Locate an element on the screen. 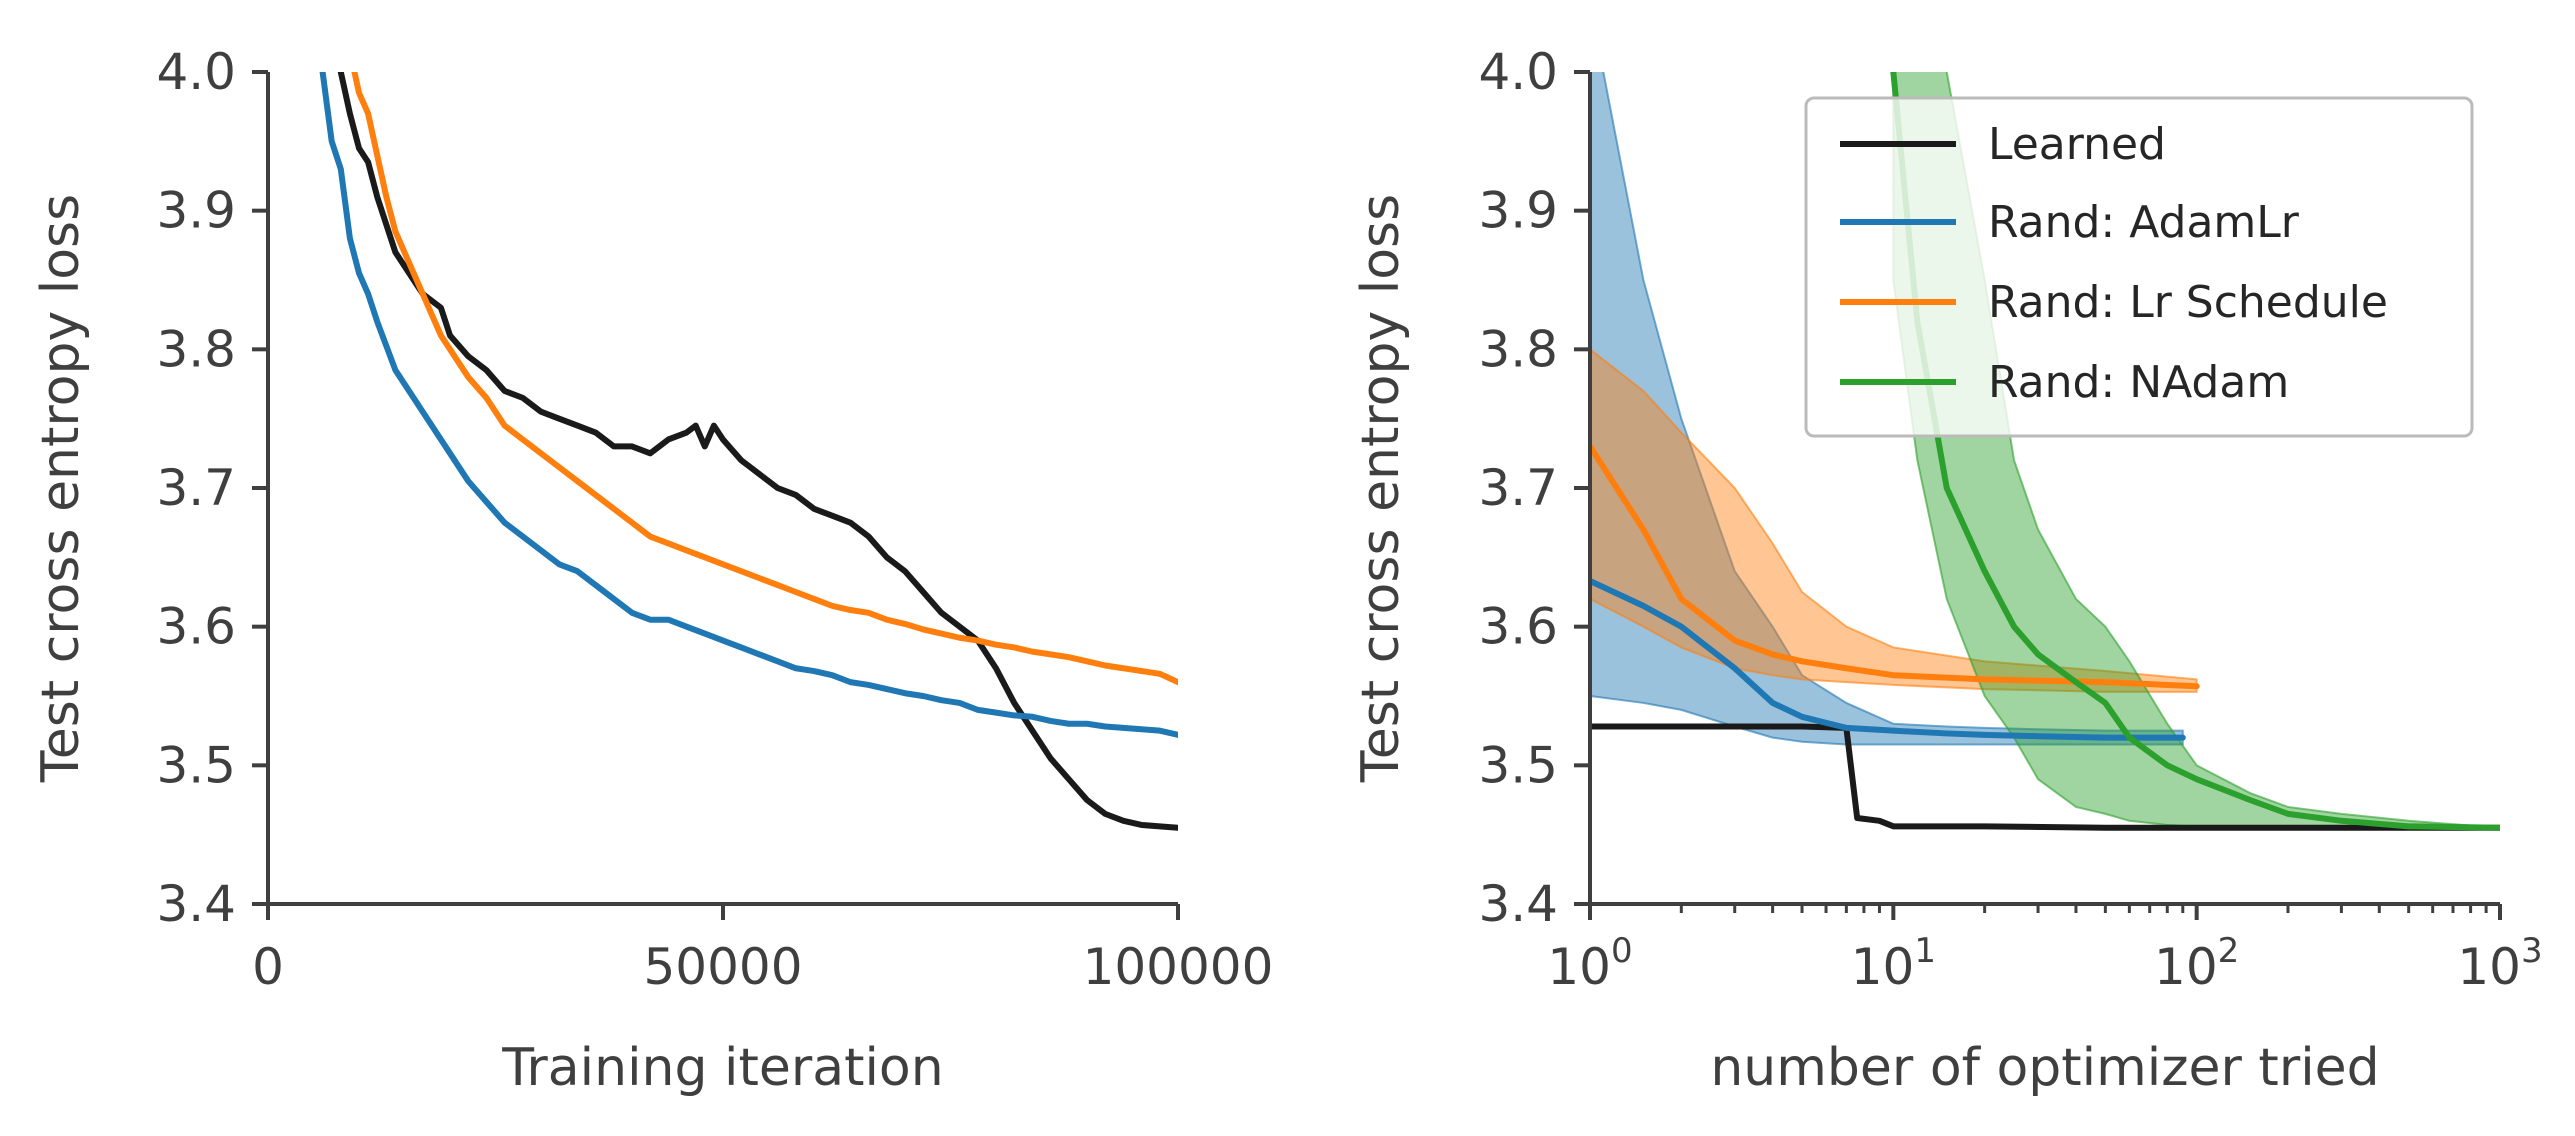  x-tick-exponent: 3 is located at coordinates (2532, 951).